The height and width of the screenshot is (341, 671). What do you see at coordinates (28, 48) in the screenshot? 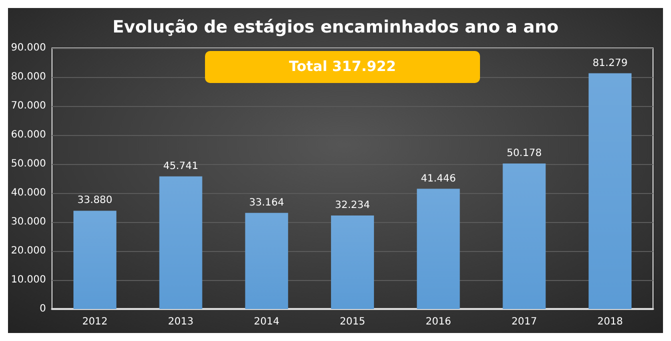
I see `y-tick-label: 90.000` at bounding box center [28, 48].